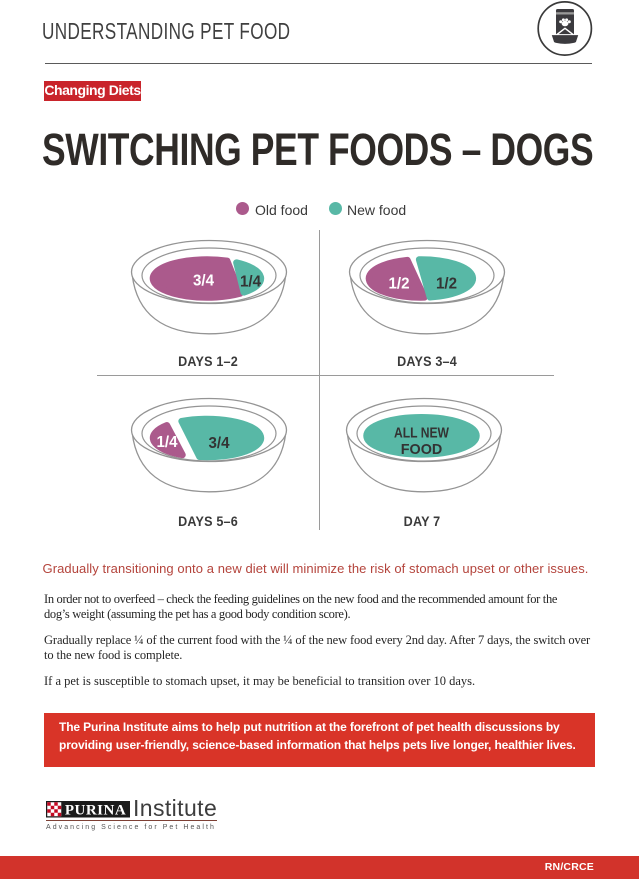  I want to click on svg-text: PURINA, so click(95, 810).